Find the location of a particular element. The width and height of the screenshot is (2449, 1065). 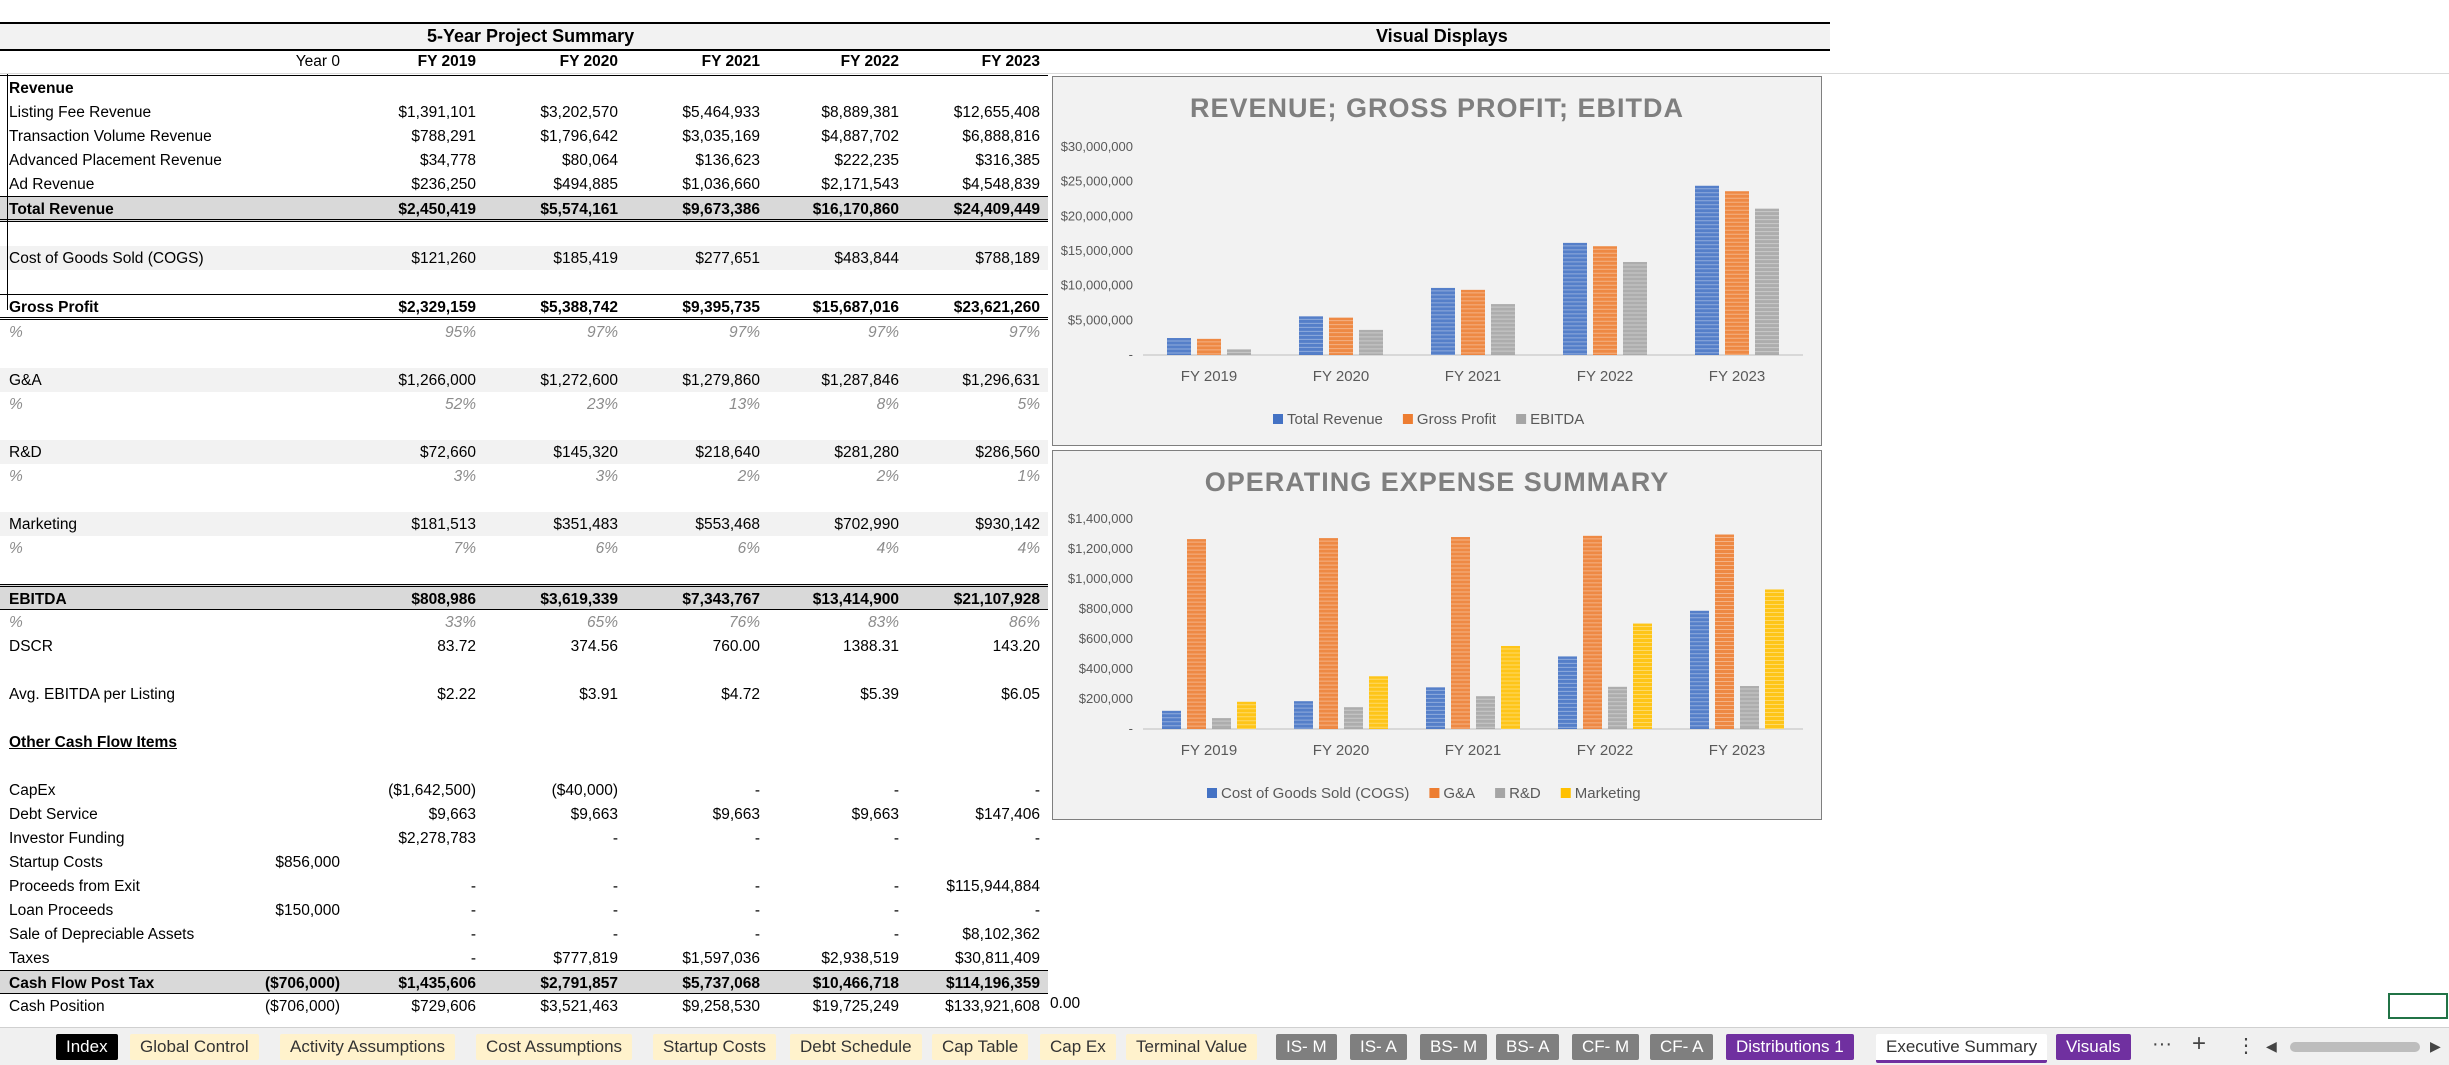

cell-fy-2020: 23% is located at coordinates (602, 404).